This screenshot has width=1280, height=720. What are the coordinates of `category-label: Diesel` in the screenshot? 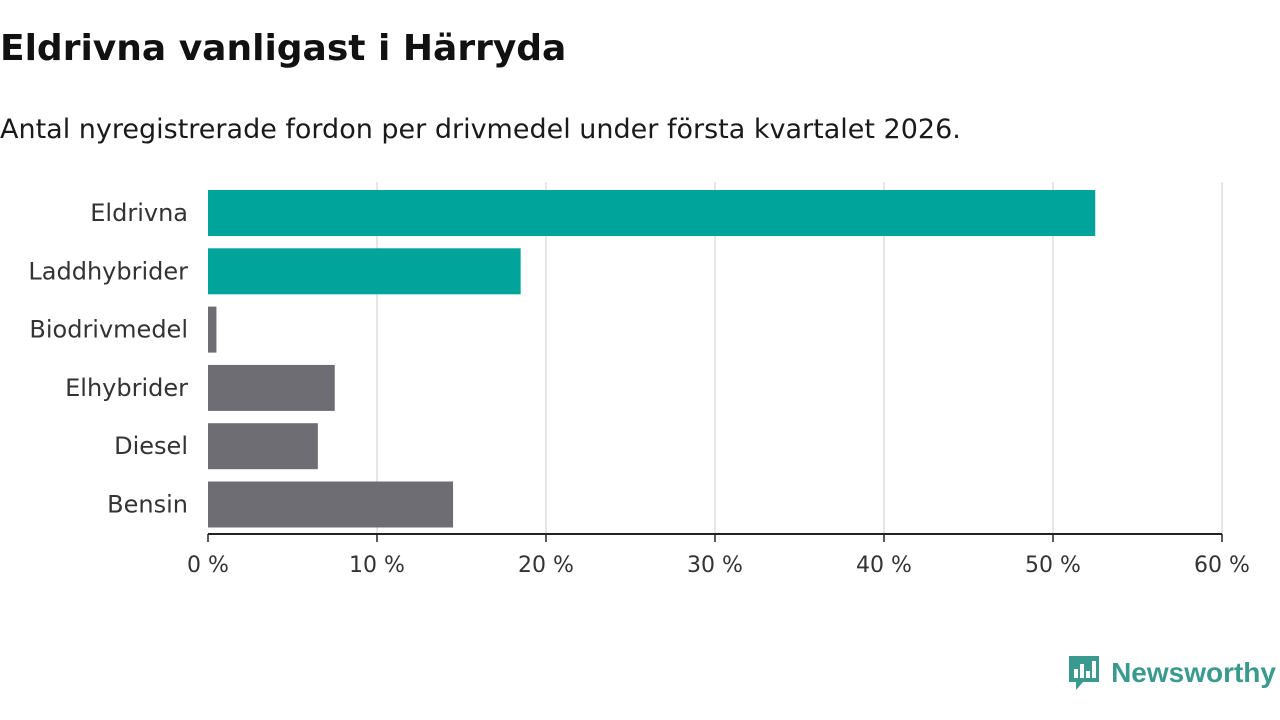 It's located at (151, 446).